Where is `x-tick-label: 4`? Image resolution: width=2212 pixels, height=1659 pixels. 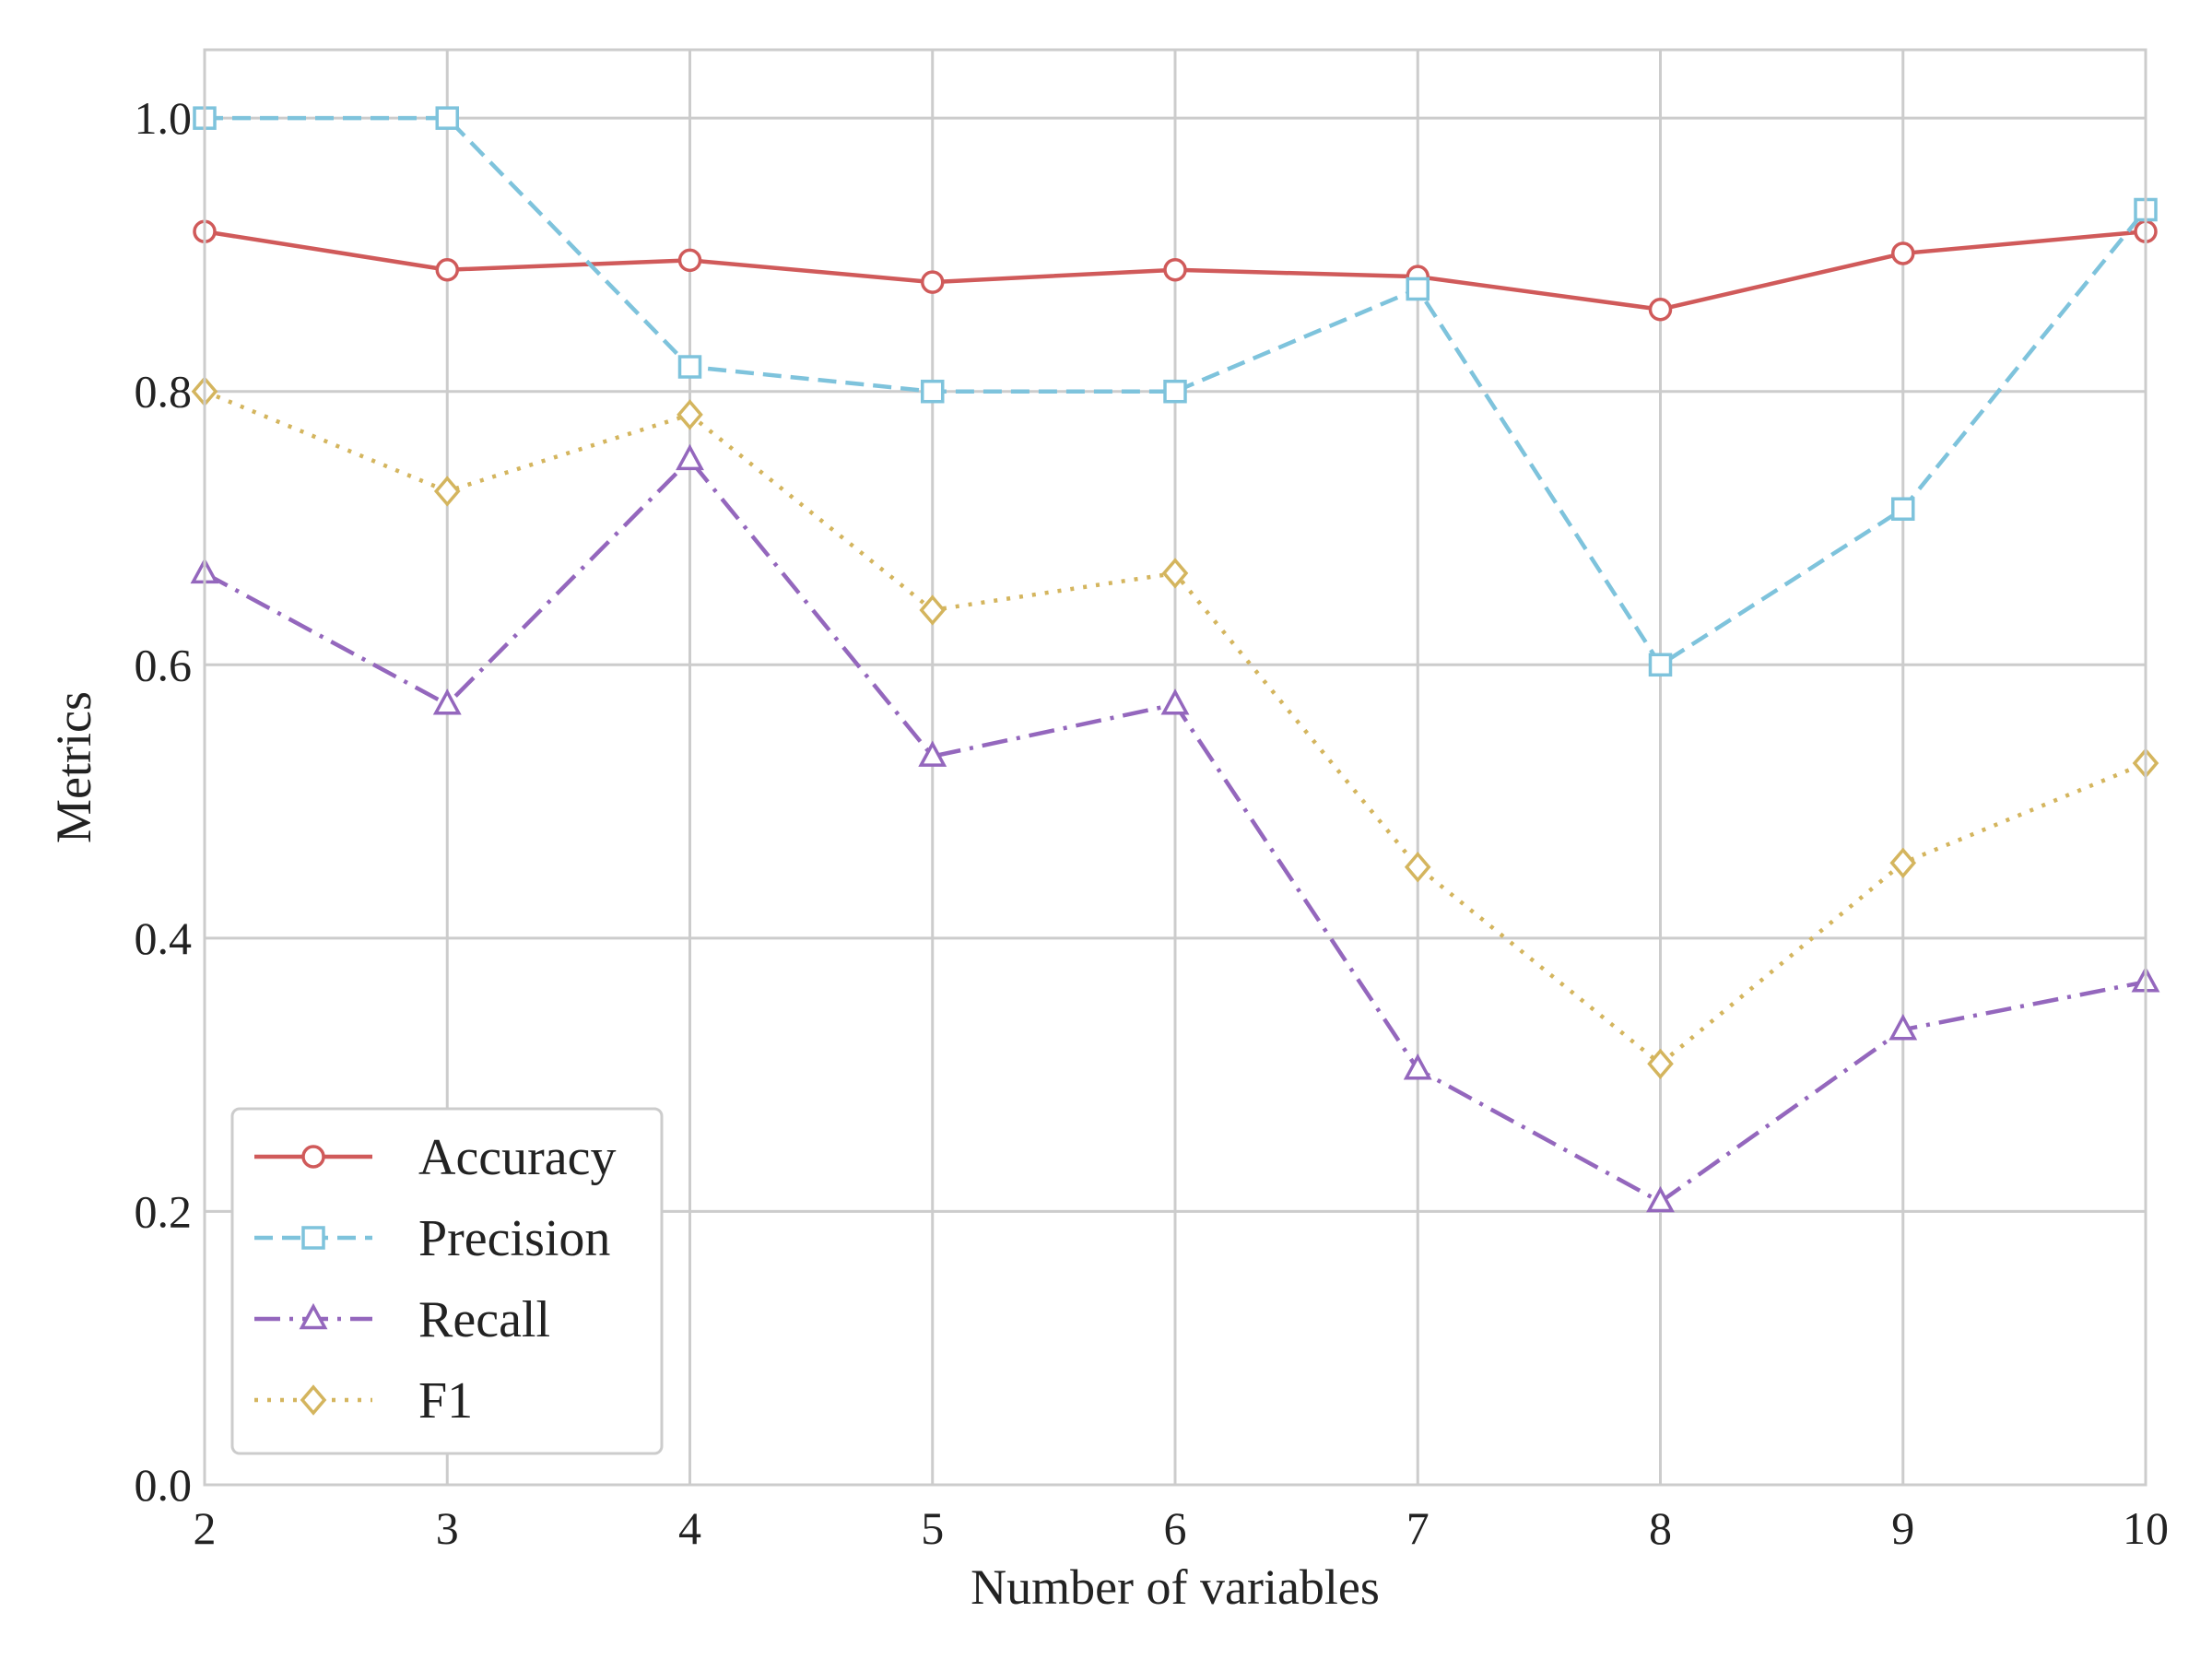 x-tick-label: 4 is located at coordinates (689, 1528).